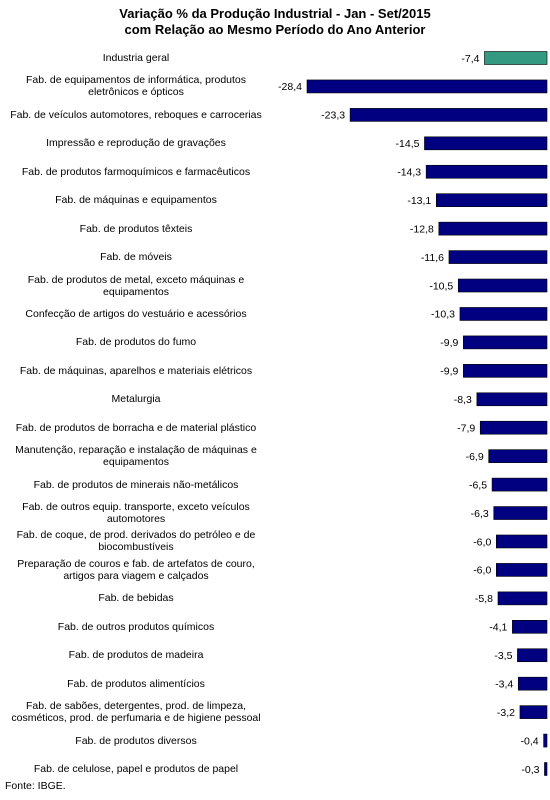  I want to click on category-label: Fab. de bebidas, so click(136, 598).